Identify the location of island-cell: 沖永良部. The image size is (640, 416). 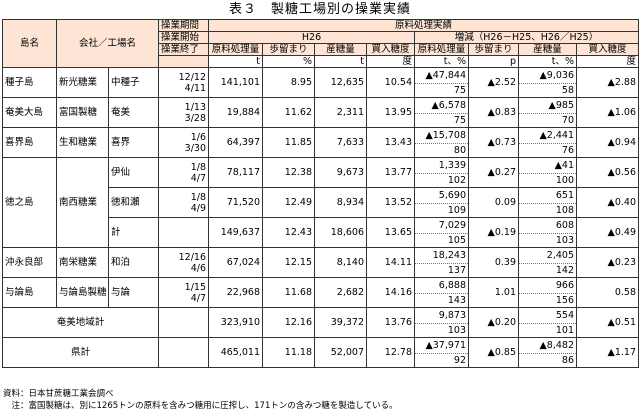
(29, 262).